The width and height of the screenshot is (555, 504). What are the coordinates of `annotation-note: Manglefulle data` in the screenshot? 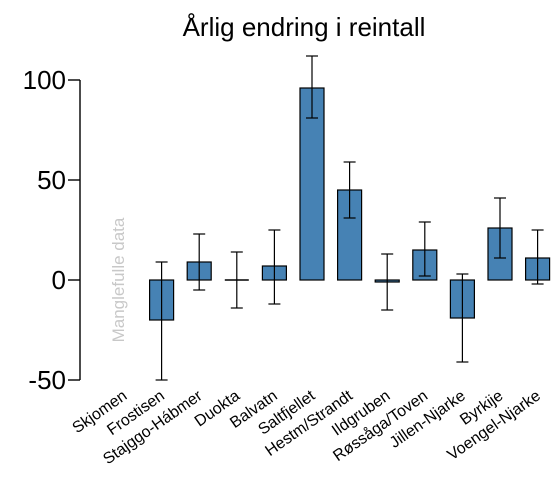 It's located at (118, 279).